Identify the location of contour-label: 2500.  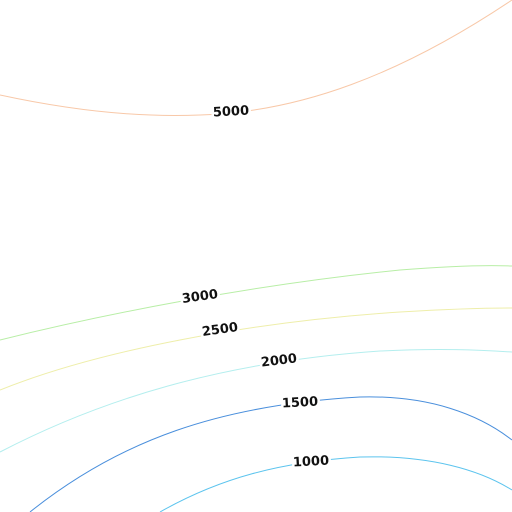
(220, 330).